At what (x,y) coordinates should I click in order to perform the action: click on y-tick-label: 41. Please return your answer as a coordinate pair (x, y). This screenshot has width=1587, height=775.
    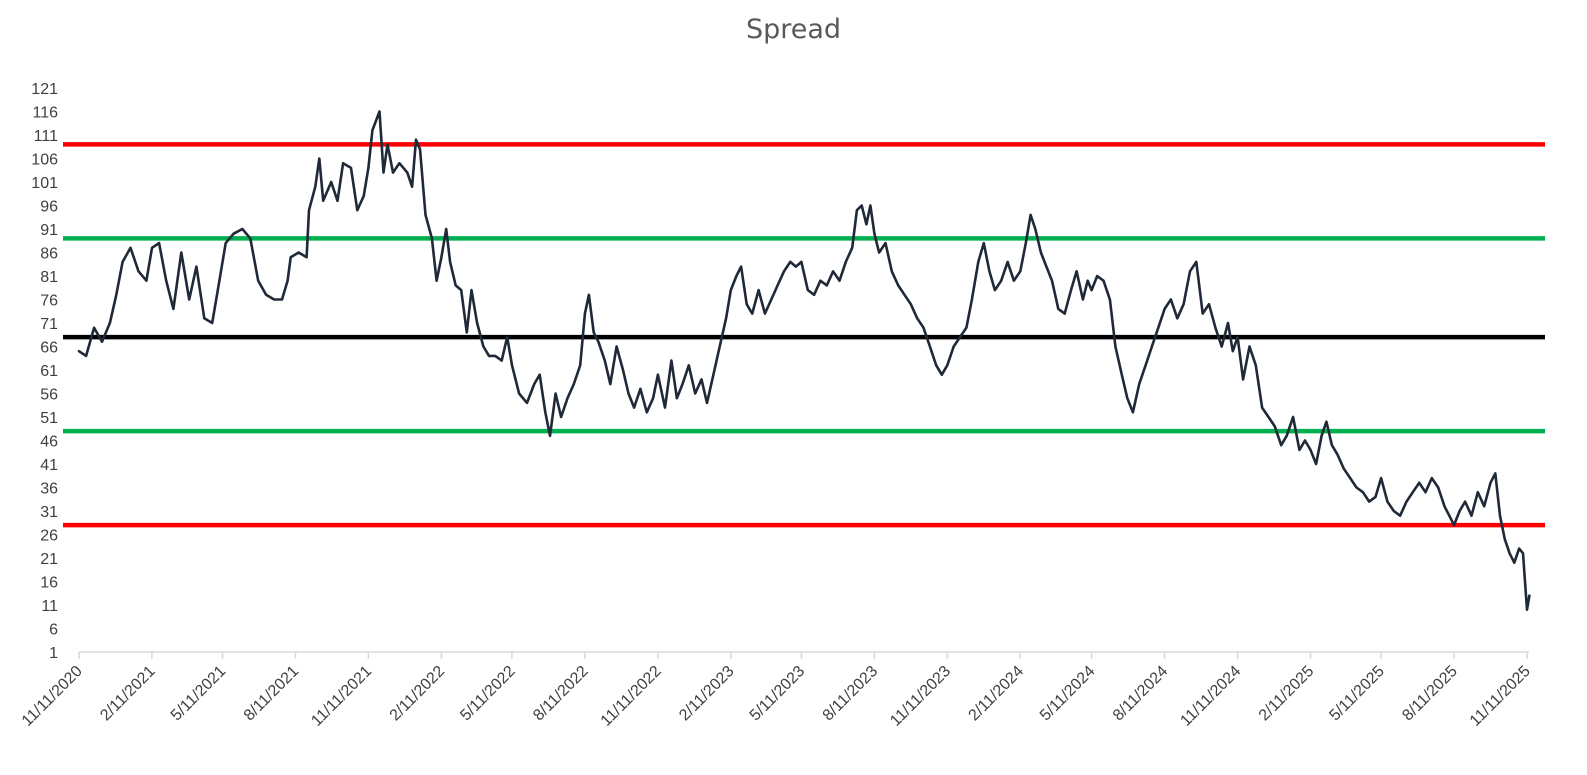
    Looking at the image, I should click on (49, 465).